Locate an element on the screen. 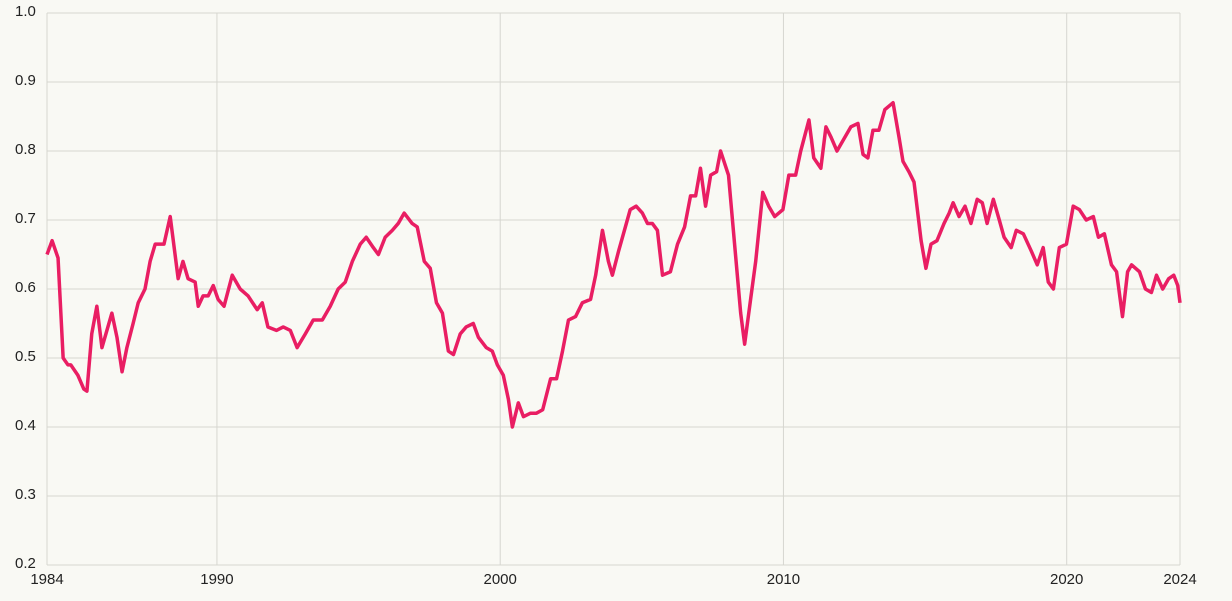 The height and width of the screenshot is (601, 1232). y-tick-label: 0.5 is located at coordinates (25, 356).